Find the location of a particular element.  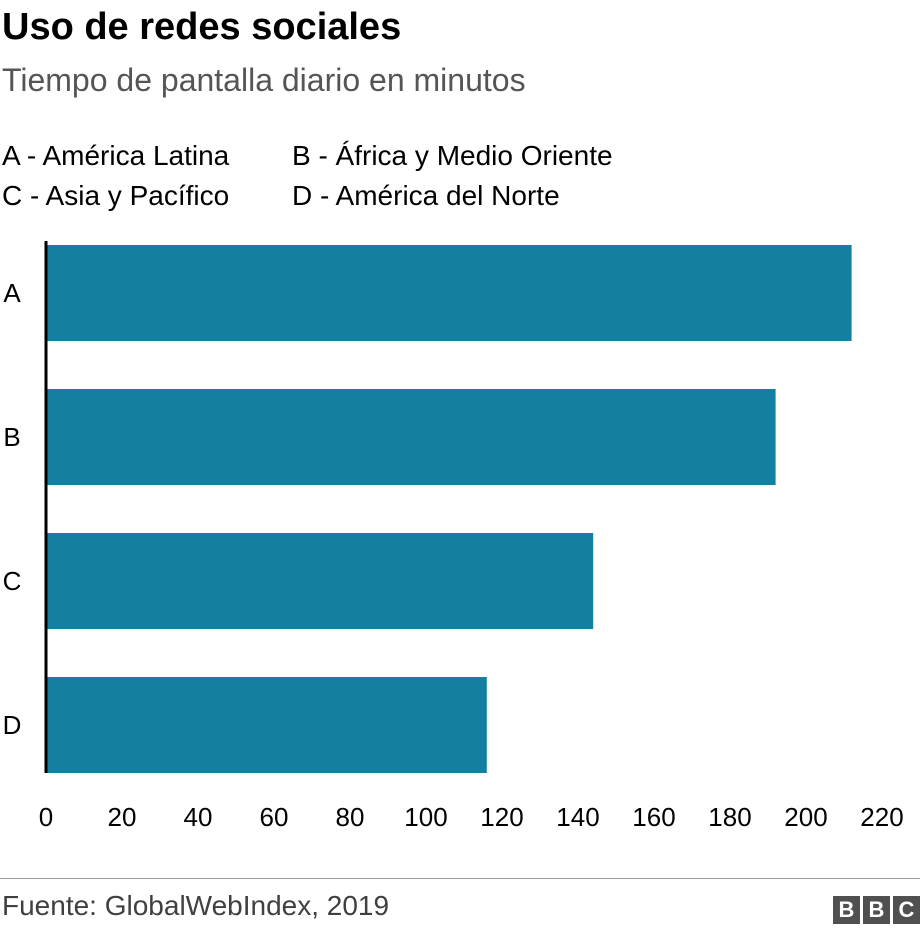

legend-item-b: B - África y Medio Oriente is located at coordinates (452, 155).